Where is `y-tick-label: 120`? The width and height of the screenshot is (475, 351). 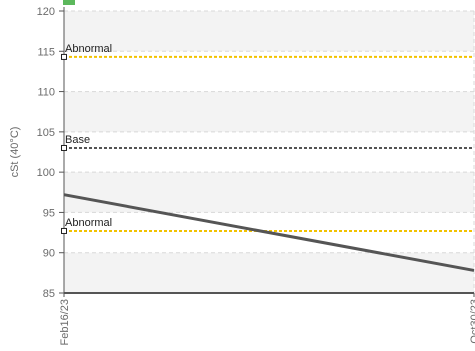 y-tick-label: 120 is located at coordinates (46, 12).